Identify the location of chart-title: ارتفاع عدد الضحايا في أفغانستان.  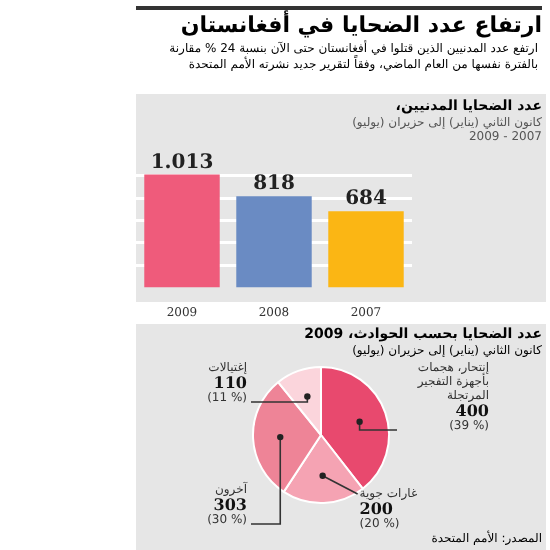
(339, 23).